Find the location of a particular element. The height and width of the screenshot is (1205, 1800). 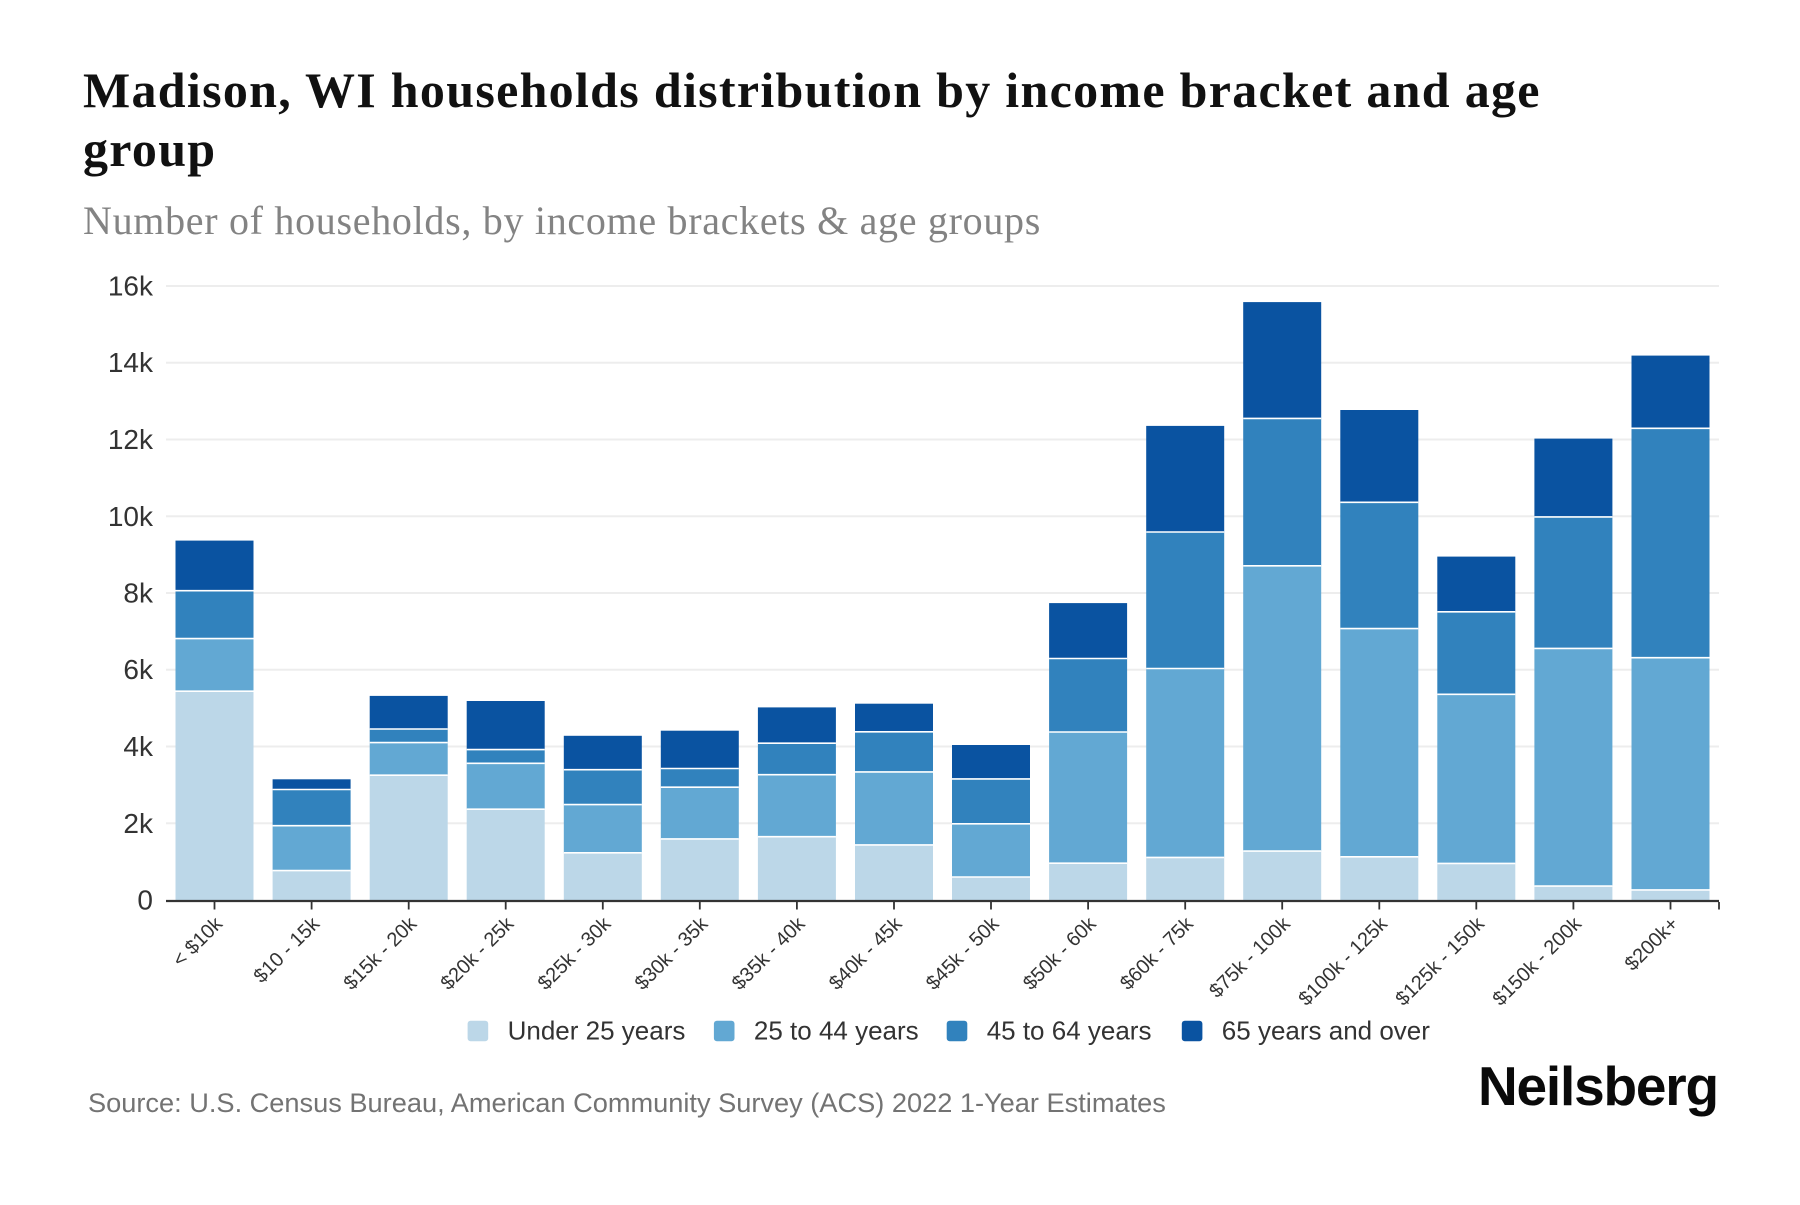

svg-text: 25 to 44 years is located at coordinates (836, 1031).